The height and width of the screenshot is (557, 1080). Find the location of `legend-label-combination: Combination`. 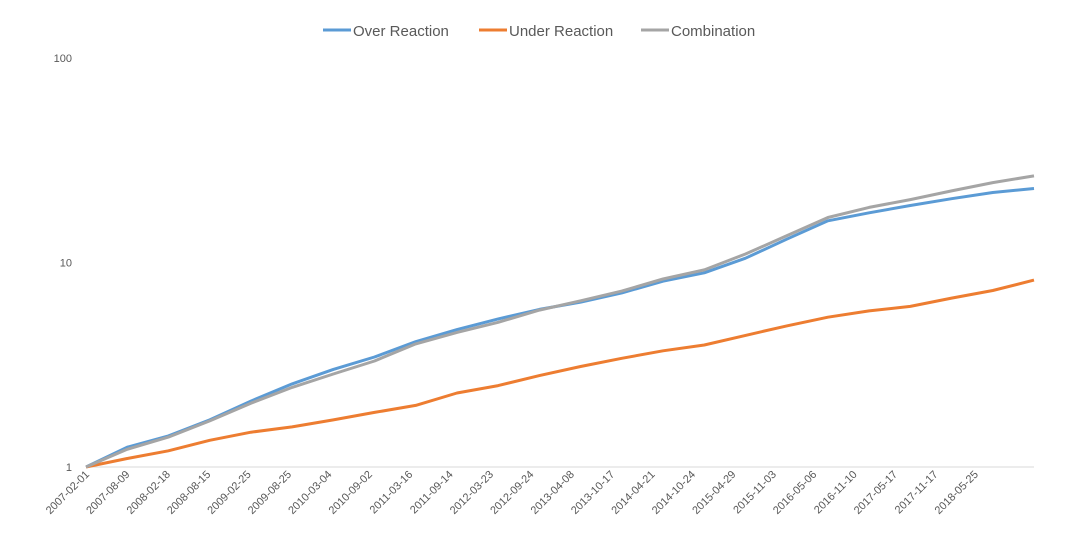

legend-label-combination: Combination is located at coordinates (713, 31).